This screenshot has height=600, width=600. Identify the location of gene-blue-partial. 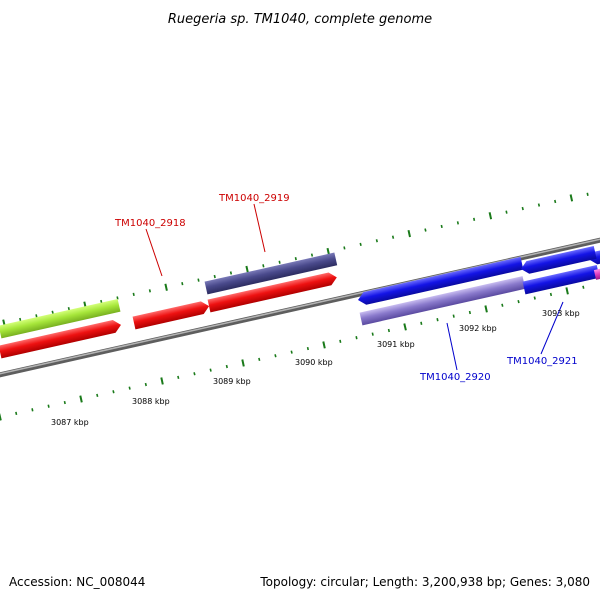
(594, 256).